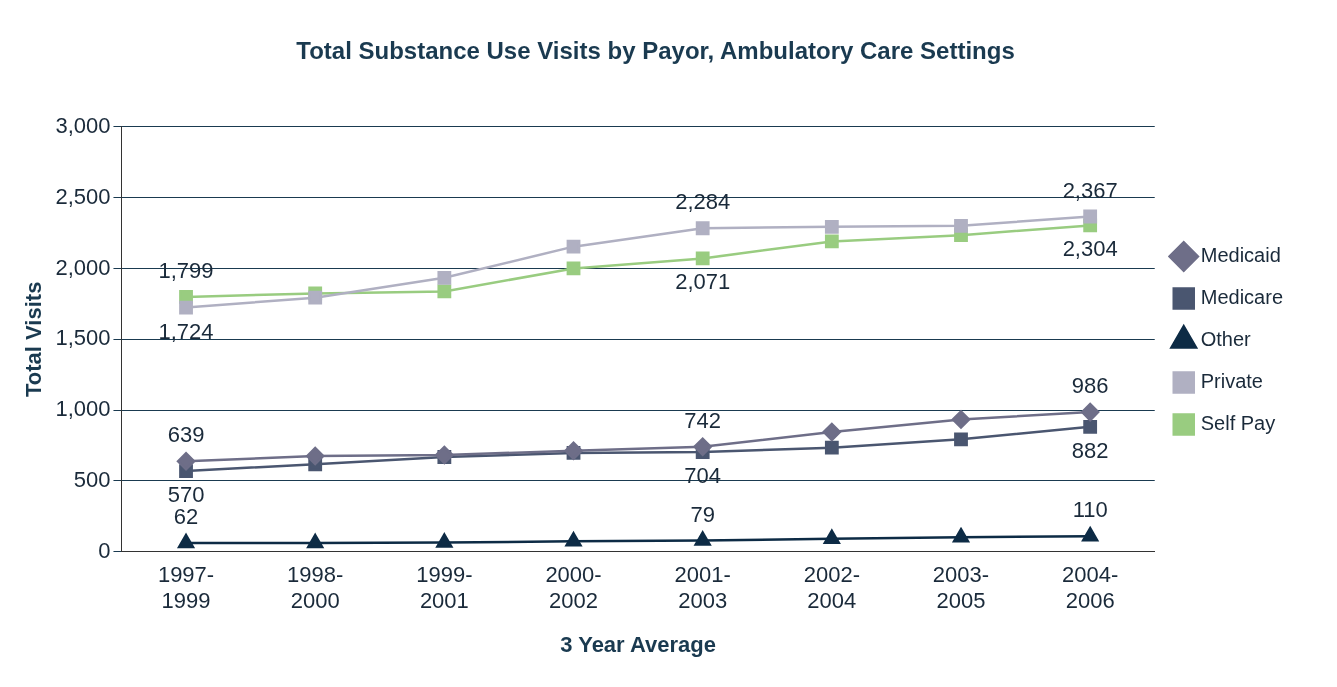 This screenshot has width=1337, height=687. I want to click on data-label: 986, so click(1090, 386).